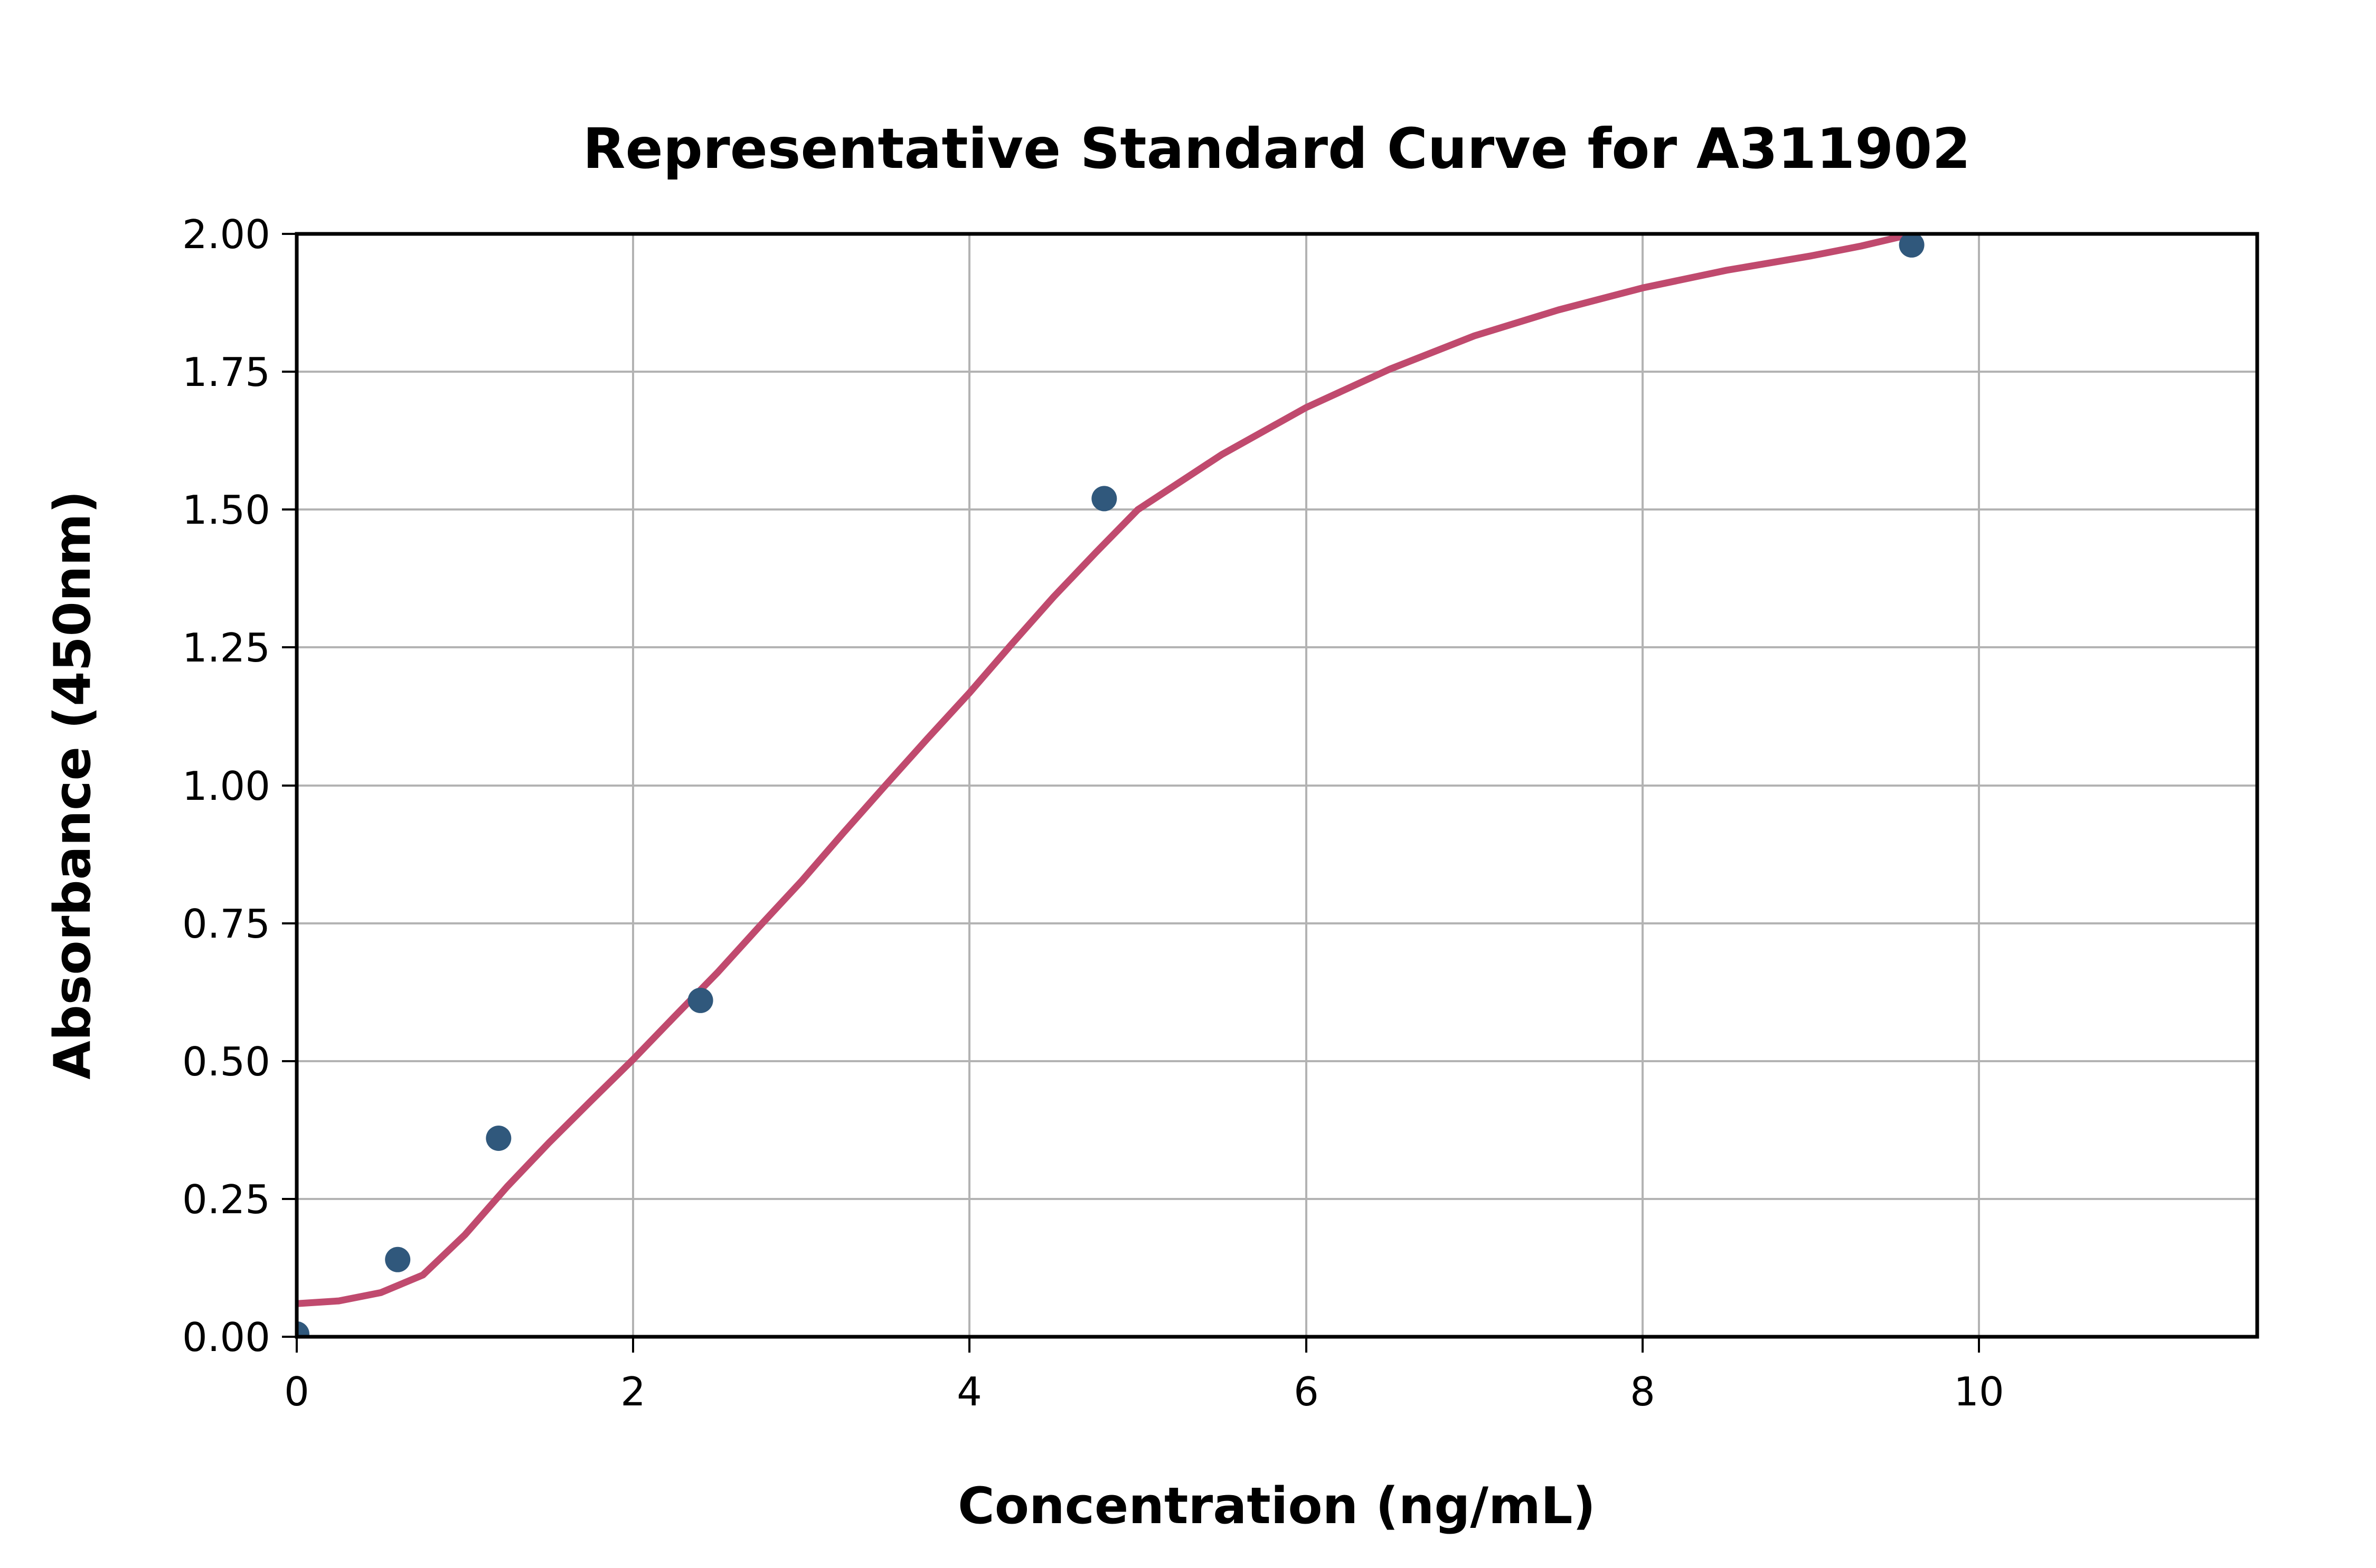 The height and width of the screenshot is (1568, 2376). I want to click on x-axis-label: Concentration (ng/mL), so click(1277, 1506).